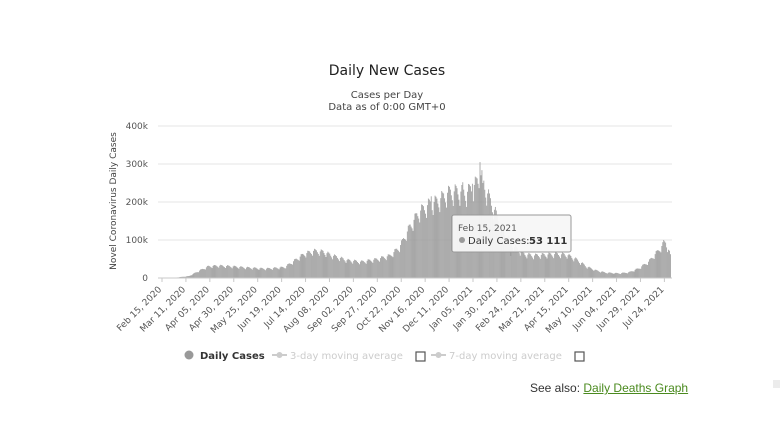  I want to click on legend-item-7-day-moving-average: 7-day moving average, so click(496, 356).